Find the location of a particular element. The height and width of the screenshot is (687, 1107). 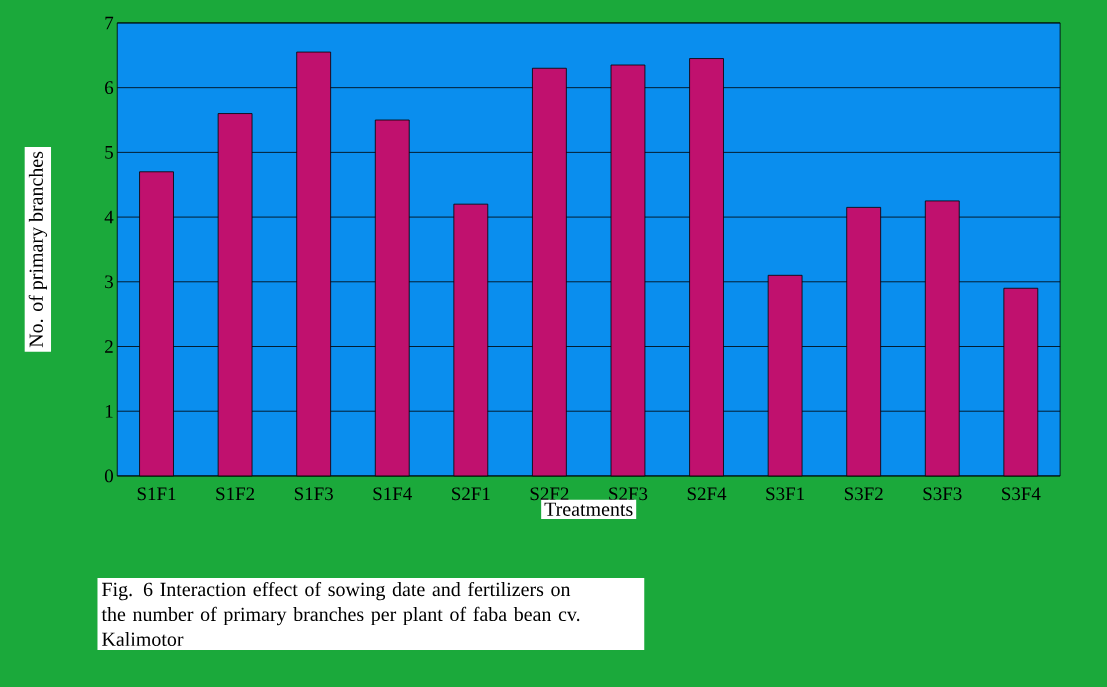

x-axis-title: Treatments is located at coordinates (588, 509).